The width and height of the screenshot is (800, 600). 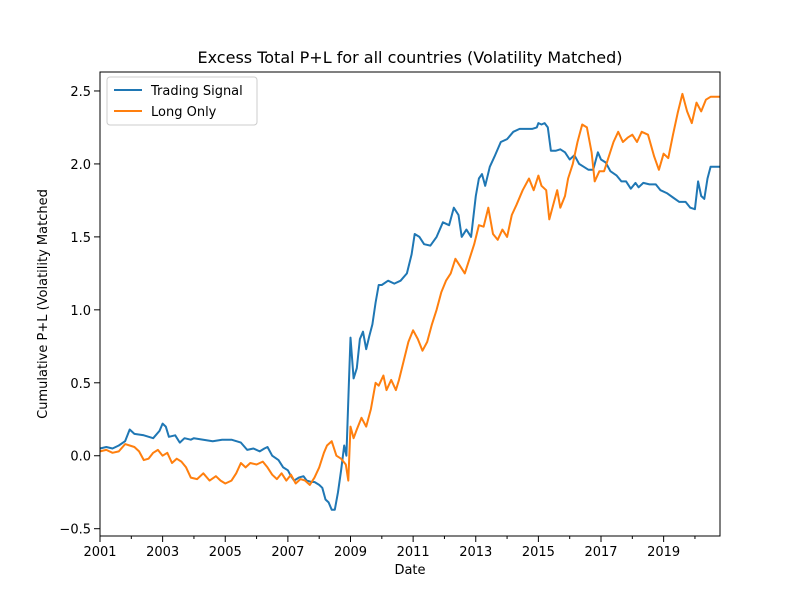 I want to click on x-tick-label: 2005, so click(x=225, y=552).